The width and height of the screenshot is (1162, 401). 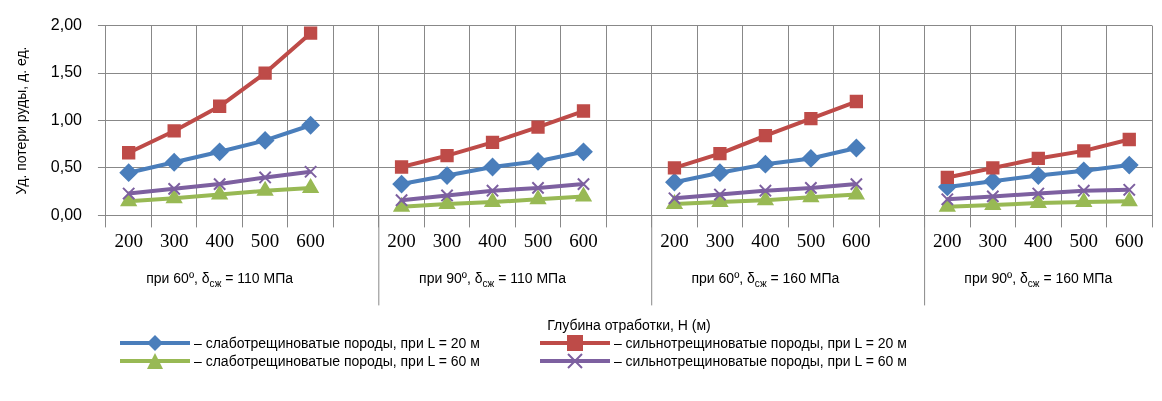 I want to click on y-tick-label: 1,50, so click(x=66, y=72).